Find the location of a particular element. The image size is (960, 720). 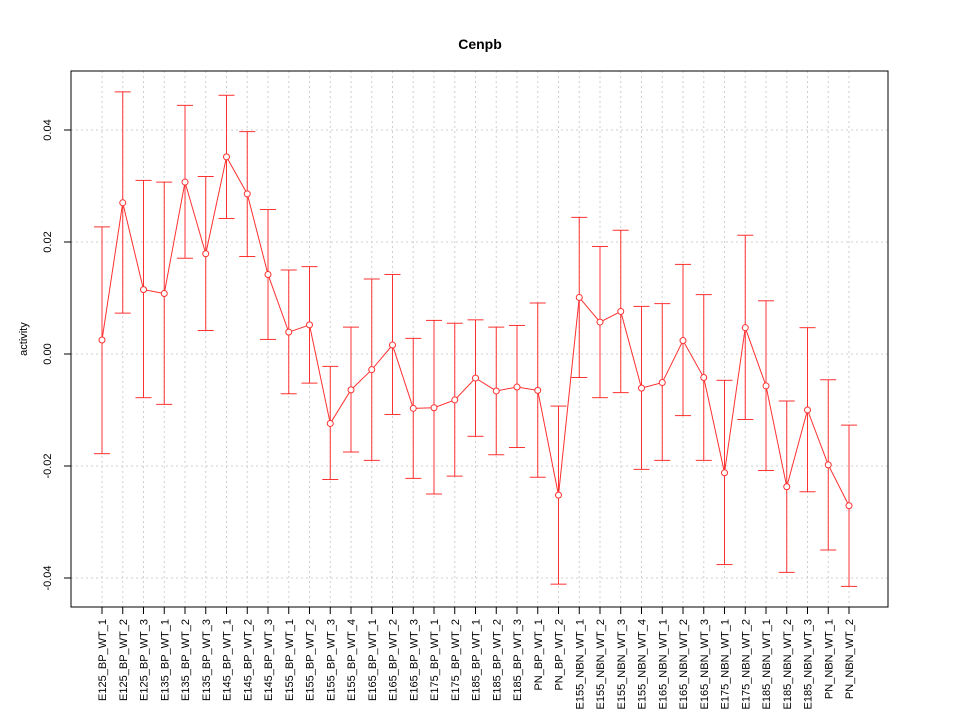

x-tick-label: E125_BP_WT_3 is located at coordinates (145, 660).